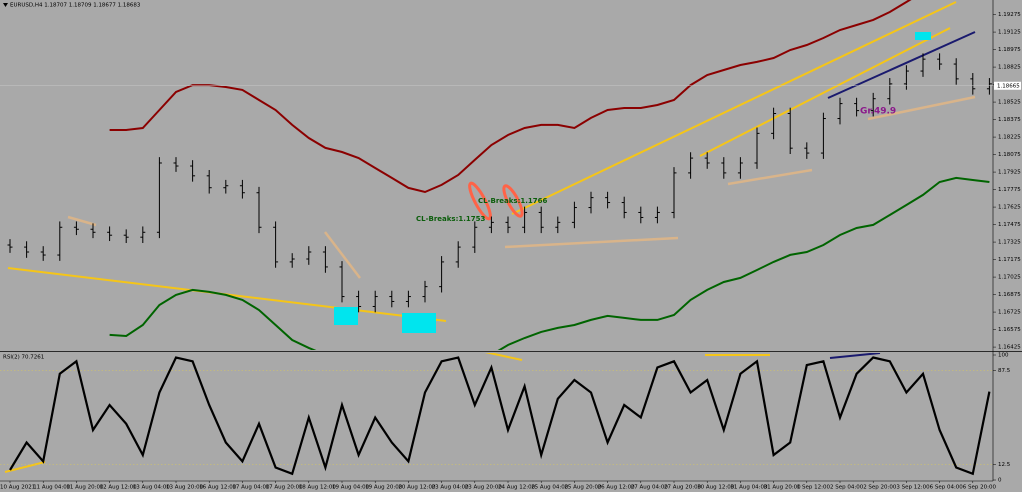 The image size is (1022, 492). I want to click on y-tick-label: 100, so click(1003, 356).